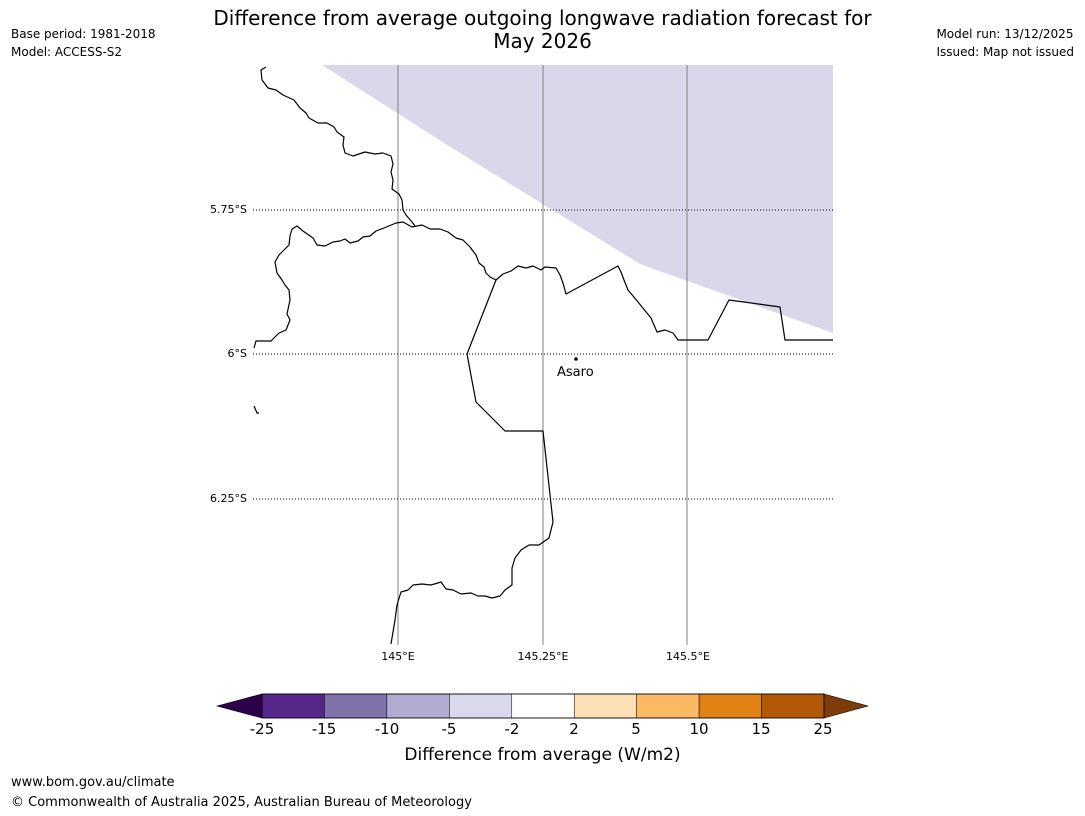  What do you see at coordinates (574, 729) in the screenshot?
I see `colorbar-tick: 2` at bounding box center [574, 729].